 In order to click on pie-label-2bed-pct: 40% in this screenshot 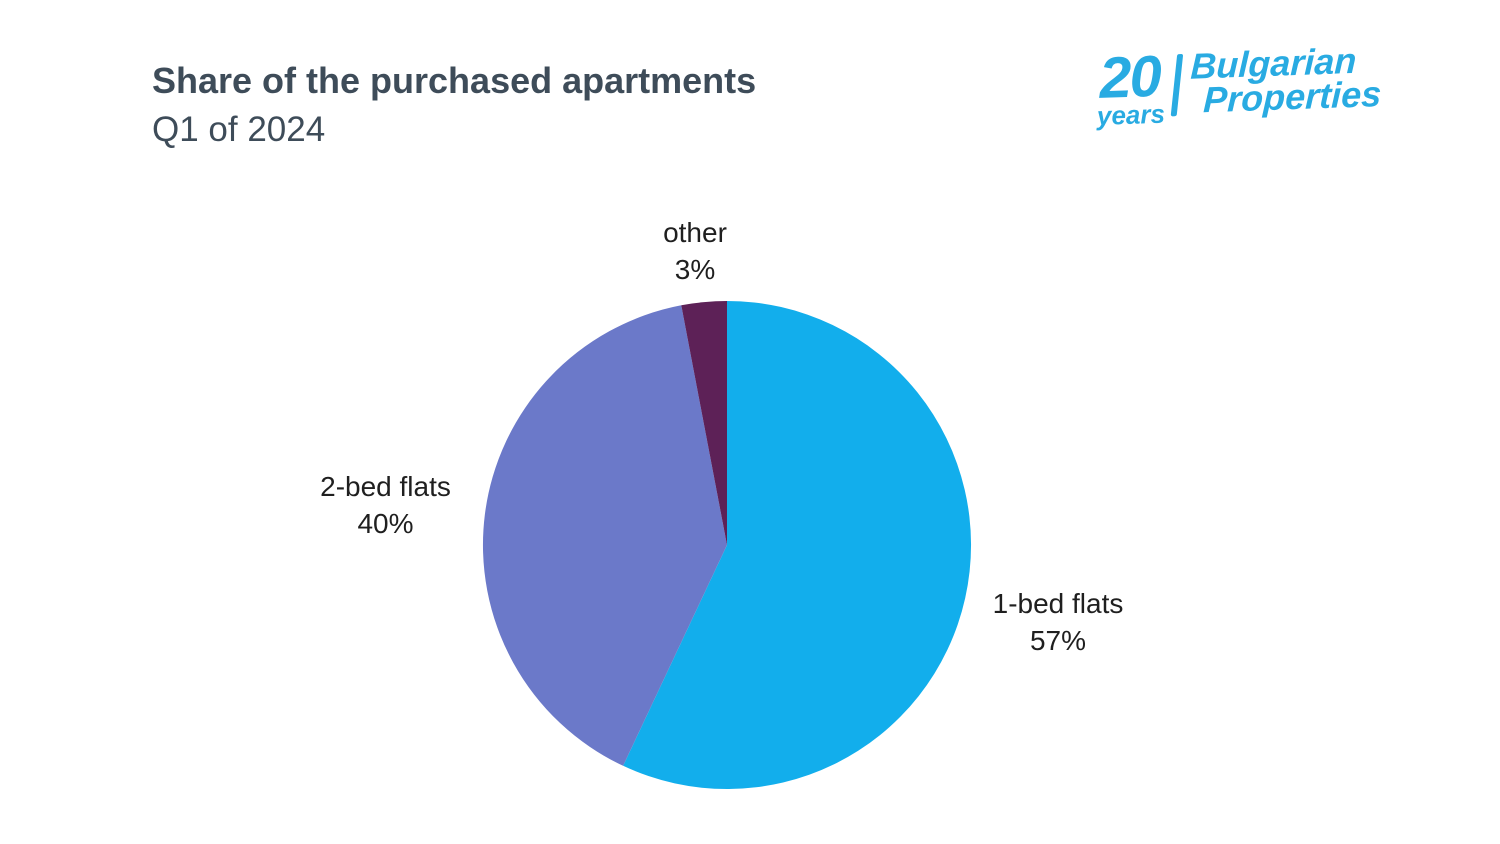, I will do `click(385, 523)`.